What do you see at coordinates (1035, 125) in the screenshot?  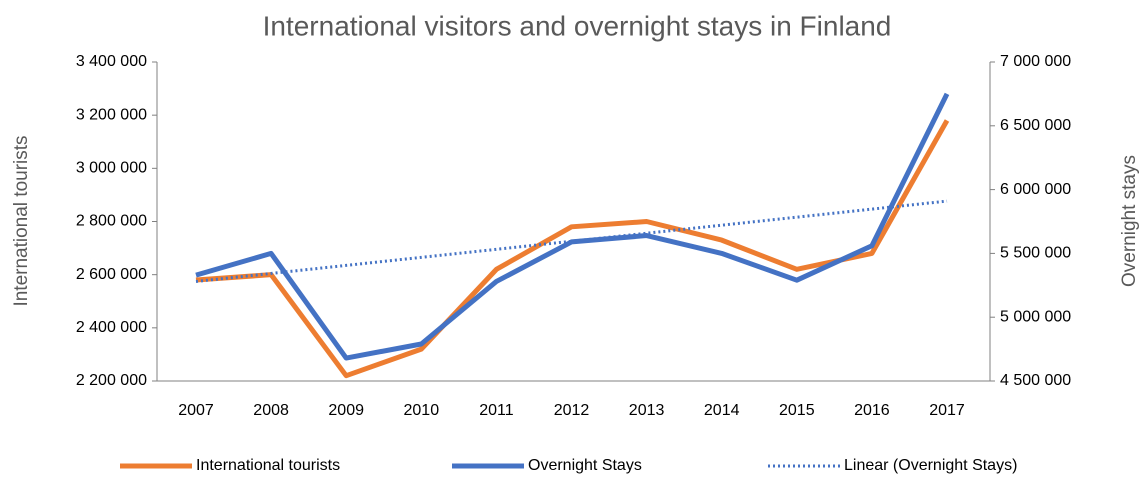 I see `y2-tick-label: 6 500 000` at bounding box center [1035, 125].